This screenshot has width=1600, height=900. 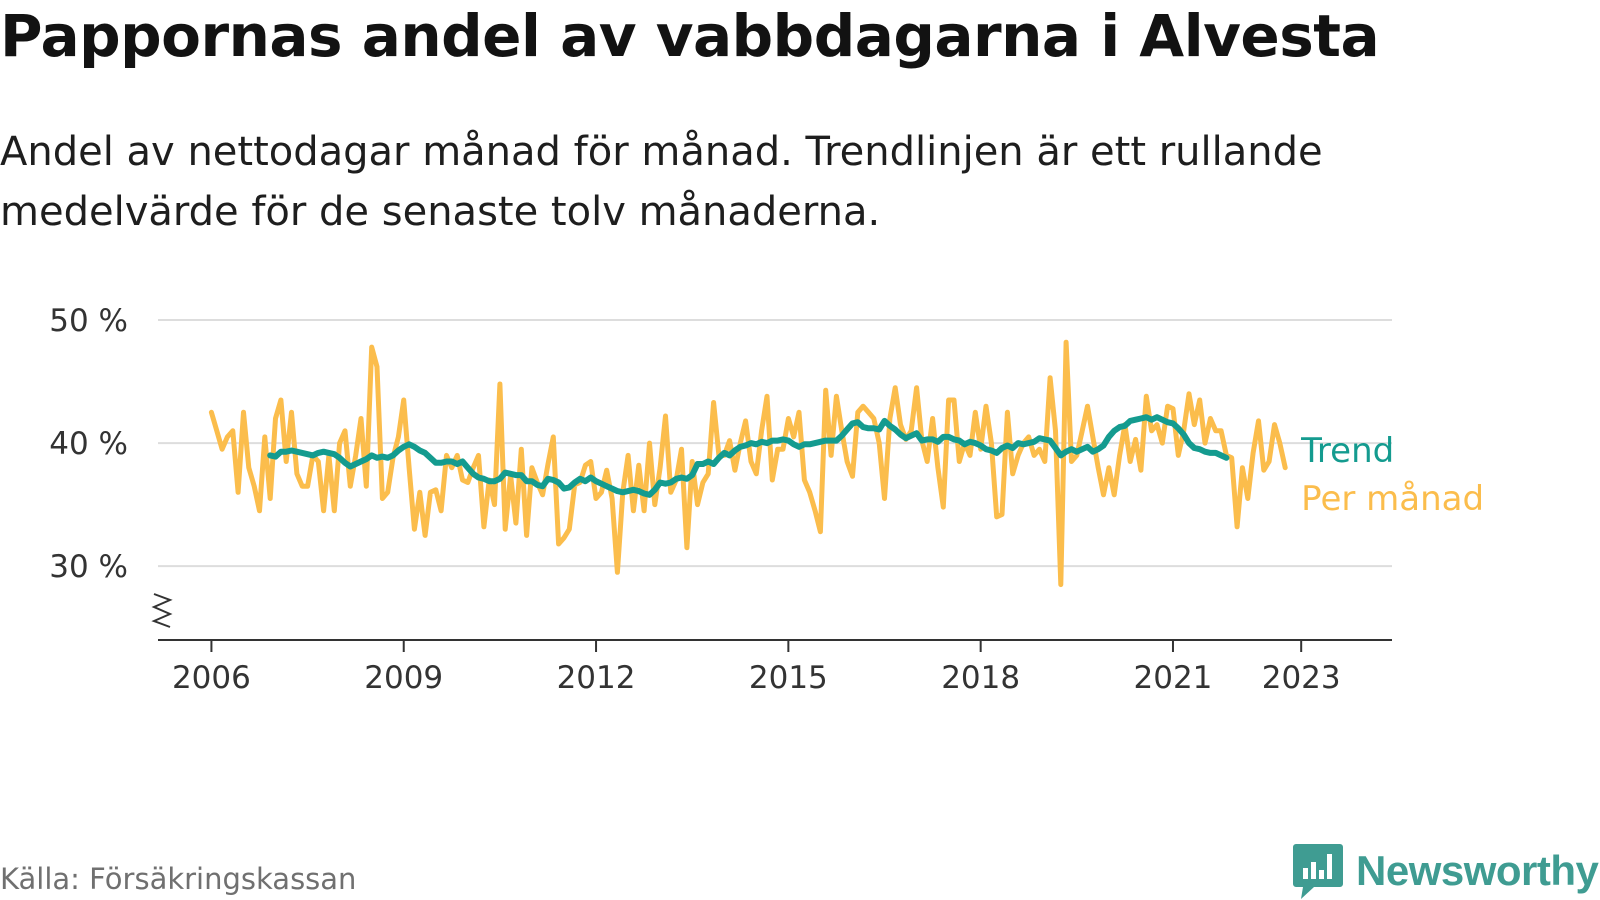 What do you see at coordinates (403, 678) in the screenshot?
I see `x-tick-label: 2009` at bounding box center [403, 678].